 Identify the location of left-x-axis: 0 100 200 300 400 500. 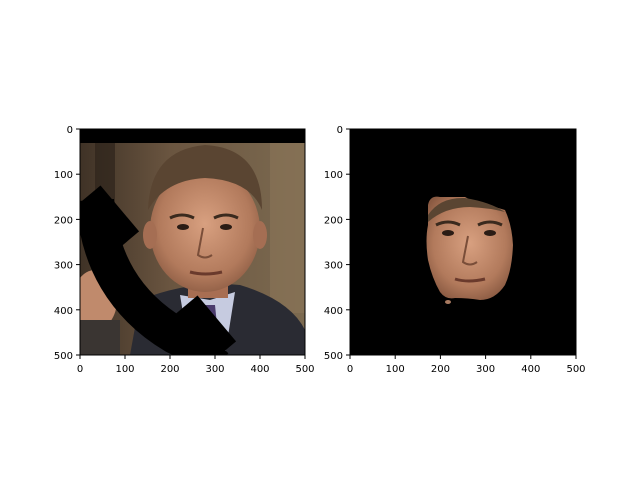
(196, 365).